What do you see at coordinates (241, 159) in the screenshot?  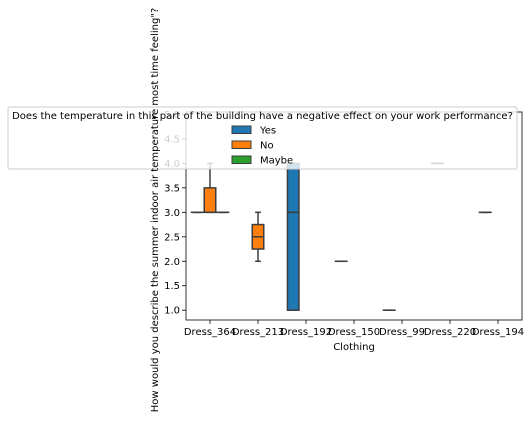 I see `legend-swatch-maybe` at bounding box center [241, 159].